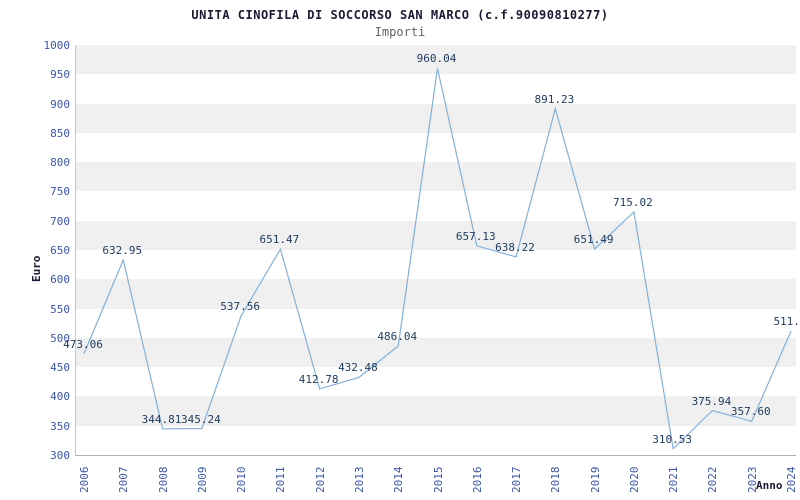 Image resolution: width=800 pixels, height=500 pixels. Describe the element at coordinates (83, 344) in the screenshot. I see `data-point-label: 473.06` at that location.